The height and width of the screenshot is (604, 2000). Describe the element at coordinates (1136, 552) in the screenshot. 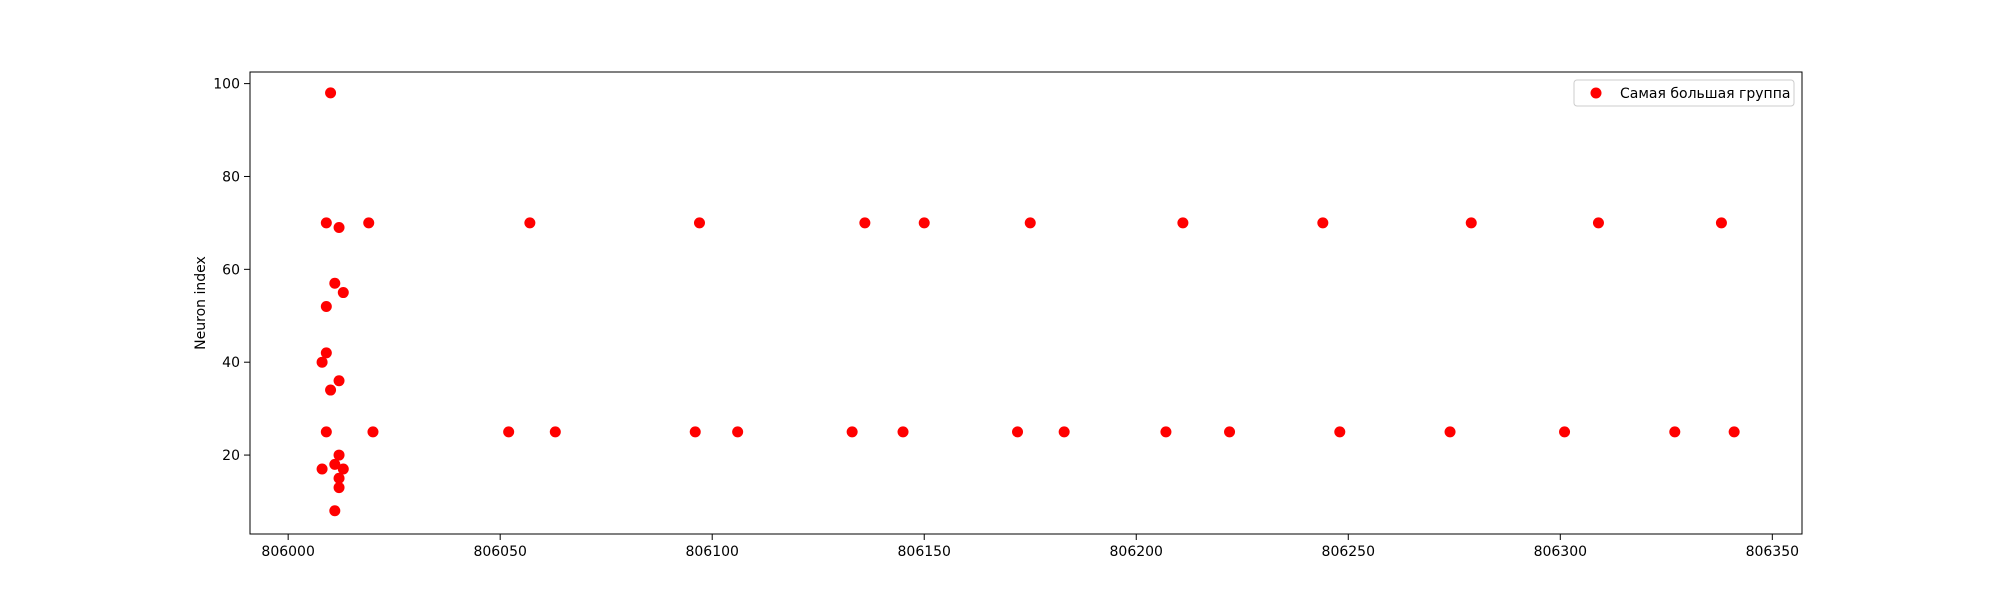

I see `x-tick-label: 806200` at that location.